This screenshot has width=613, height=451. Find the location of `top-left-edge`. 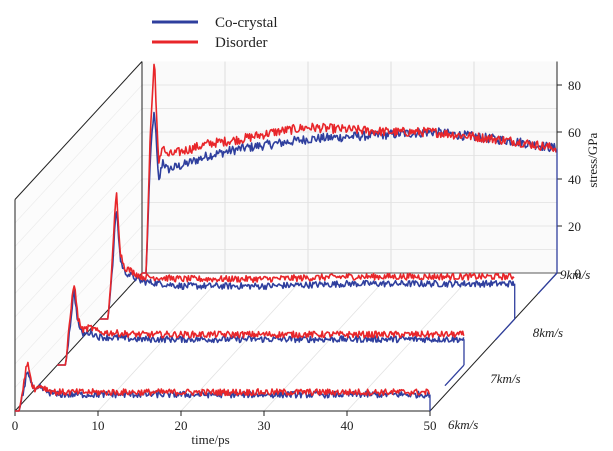

top-left-edge is located at coordinates (78, 130).